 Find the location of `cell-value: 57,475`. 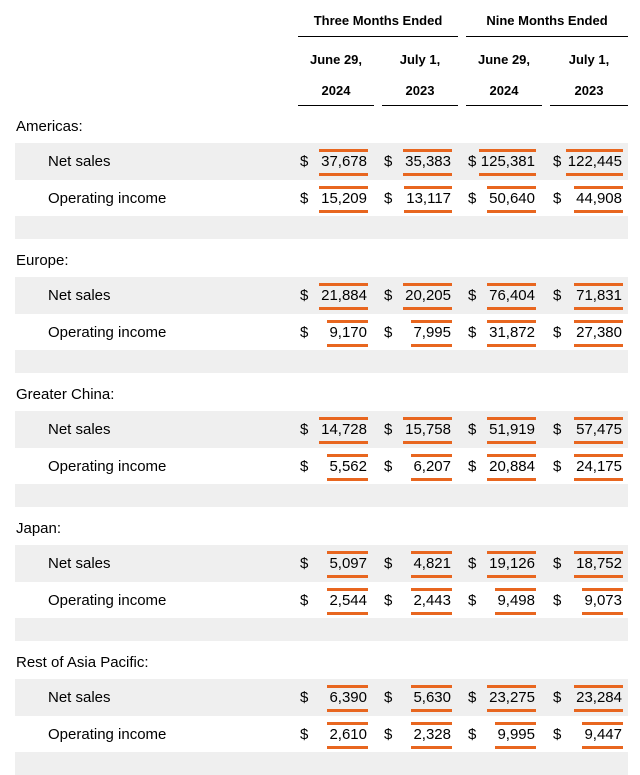

cell-value: 57,475 is located at coordinates (599, 429).